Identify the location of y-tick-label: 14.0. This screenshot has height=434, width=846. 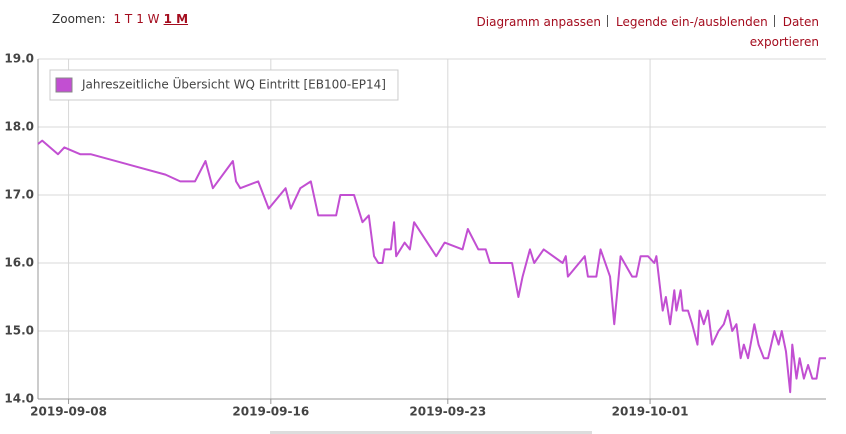
(19, 399).